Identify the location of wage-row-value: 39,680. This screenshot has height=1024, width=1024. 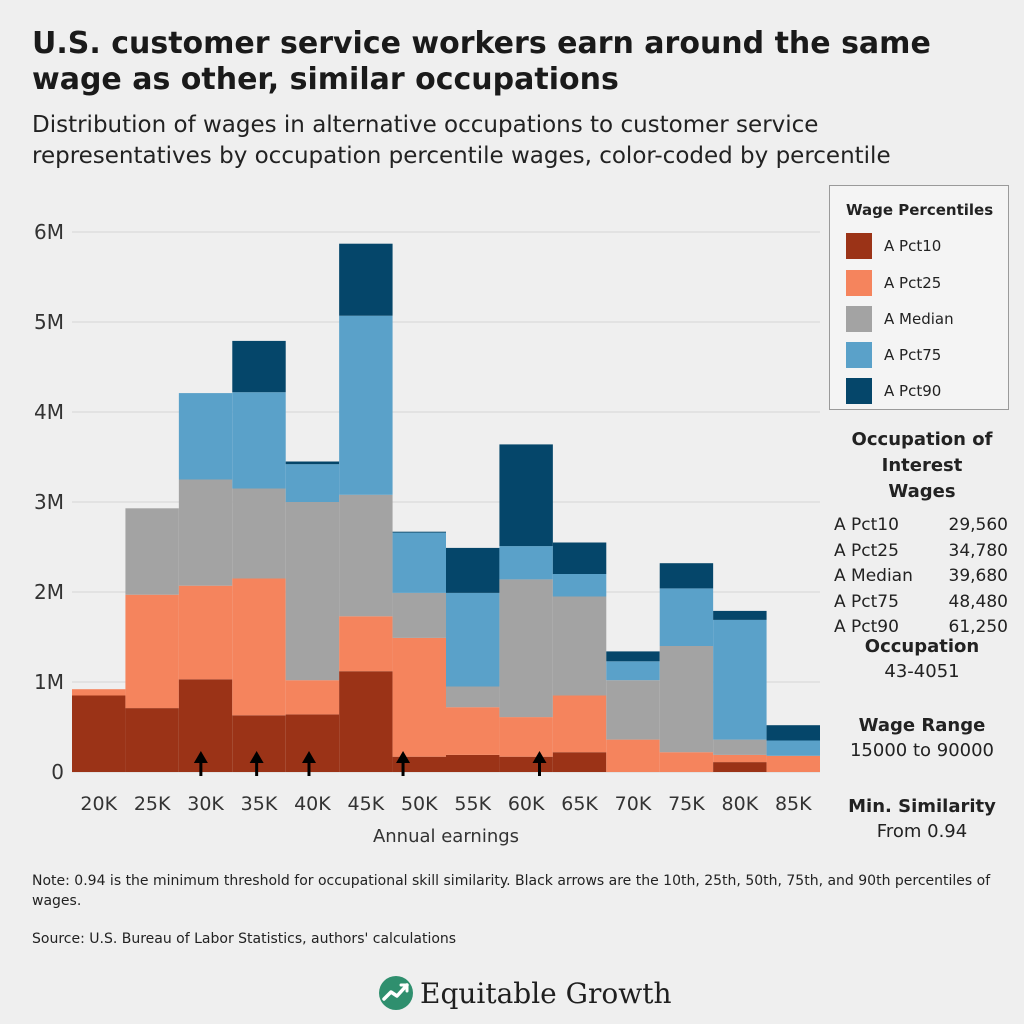
(978, 576).